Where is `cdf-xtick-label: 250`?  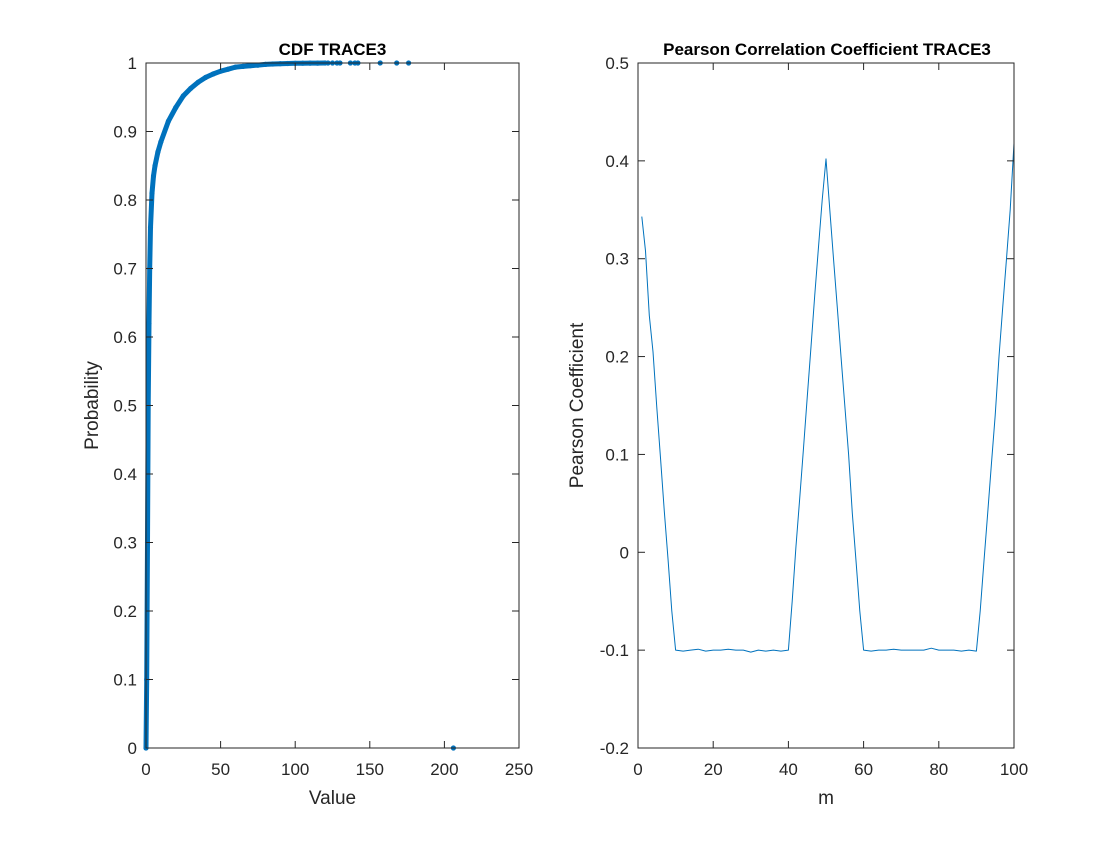 cdf-xtick-label: 250 is located at coordinates (519, 769).